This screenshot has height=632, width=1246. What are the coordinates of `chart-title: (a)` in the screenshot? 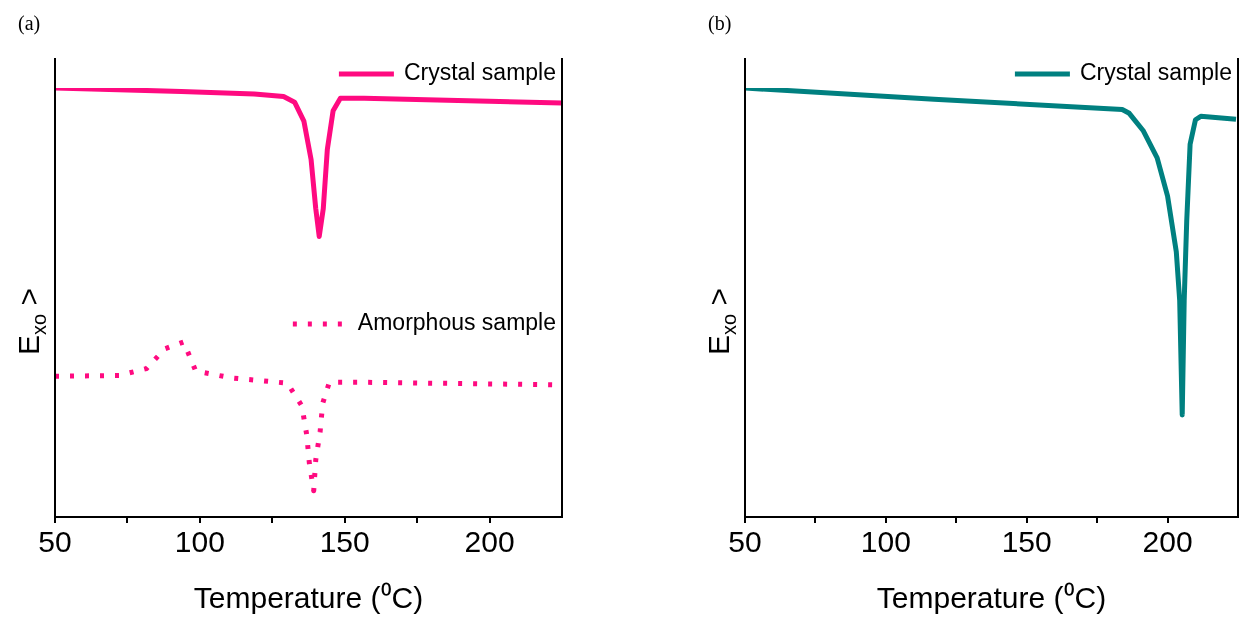 It's located at (29, 23).